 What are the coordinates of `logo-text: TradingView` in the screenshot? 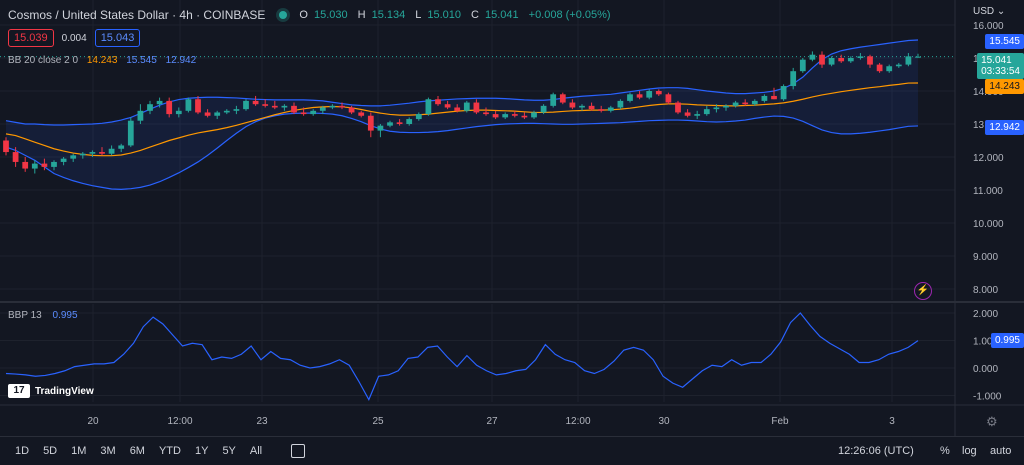 It's located at (64, 391).